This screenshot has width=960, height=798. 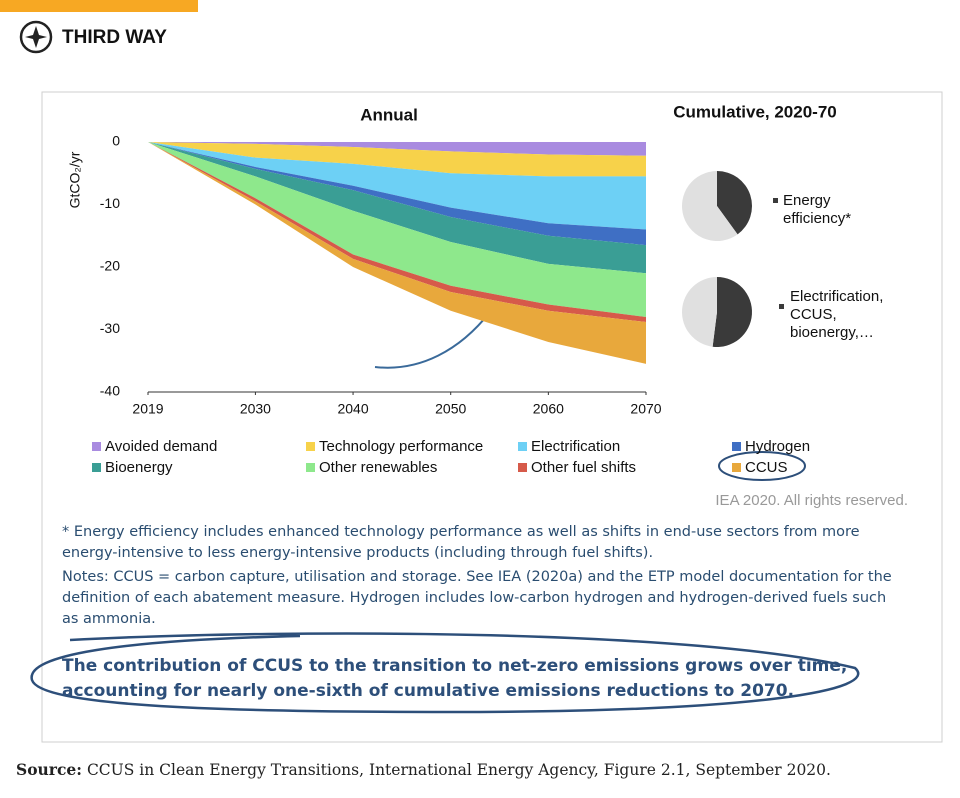 I want to click on copyright: IEA 2020. All rights reserved., so click(x=811, y=500).